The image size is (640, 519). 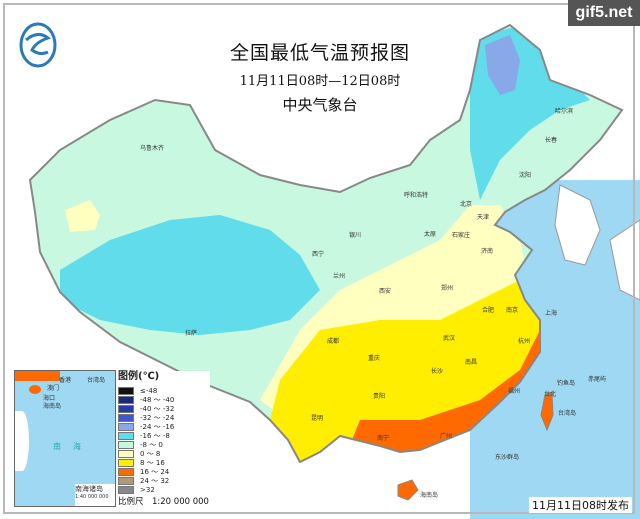 What do you see at coordinates (566, 383) in the screenshot?
I see `label-diaoyu-island: 钓鱼岛` at bounding box center [566, 383].